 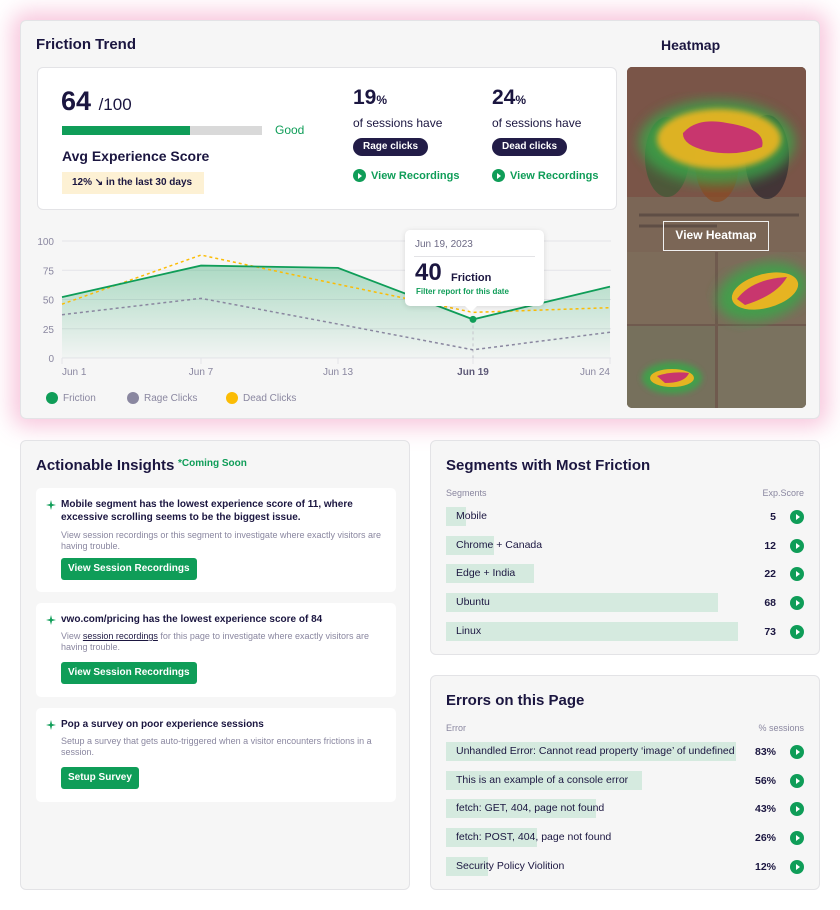 I want to click on rage-clicks-value: 19, so click(x=365, y=97).